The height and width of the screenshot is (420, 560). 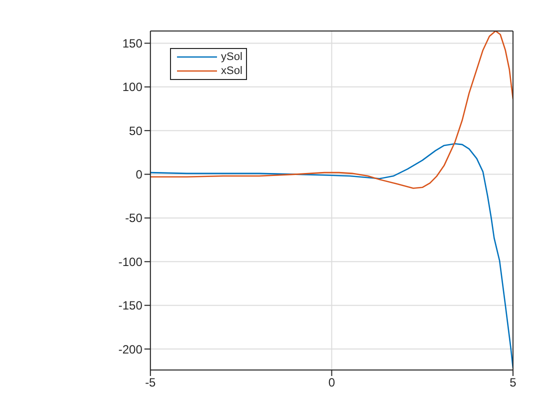 I want to click on y-tick-label: -150, so click(x=130, y=305).